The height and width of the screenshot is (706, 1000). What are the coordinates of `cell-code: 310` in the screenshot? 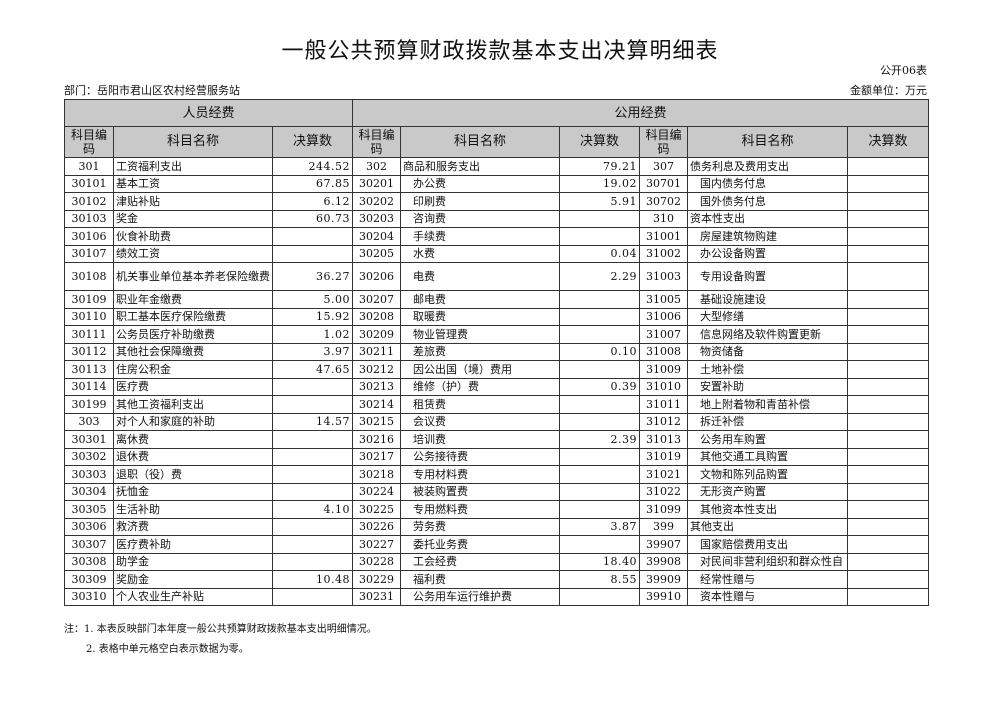 It's located at (664, 218).